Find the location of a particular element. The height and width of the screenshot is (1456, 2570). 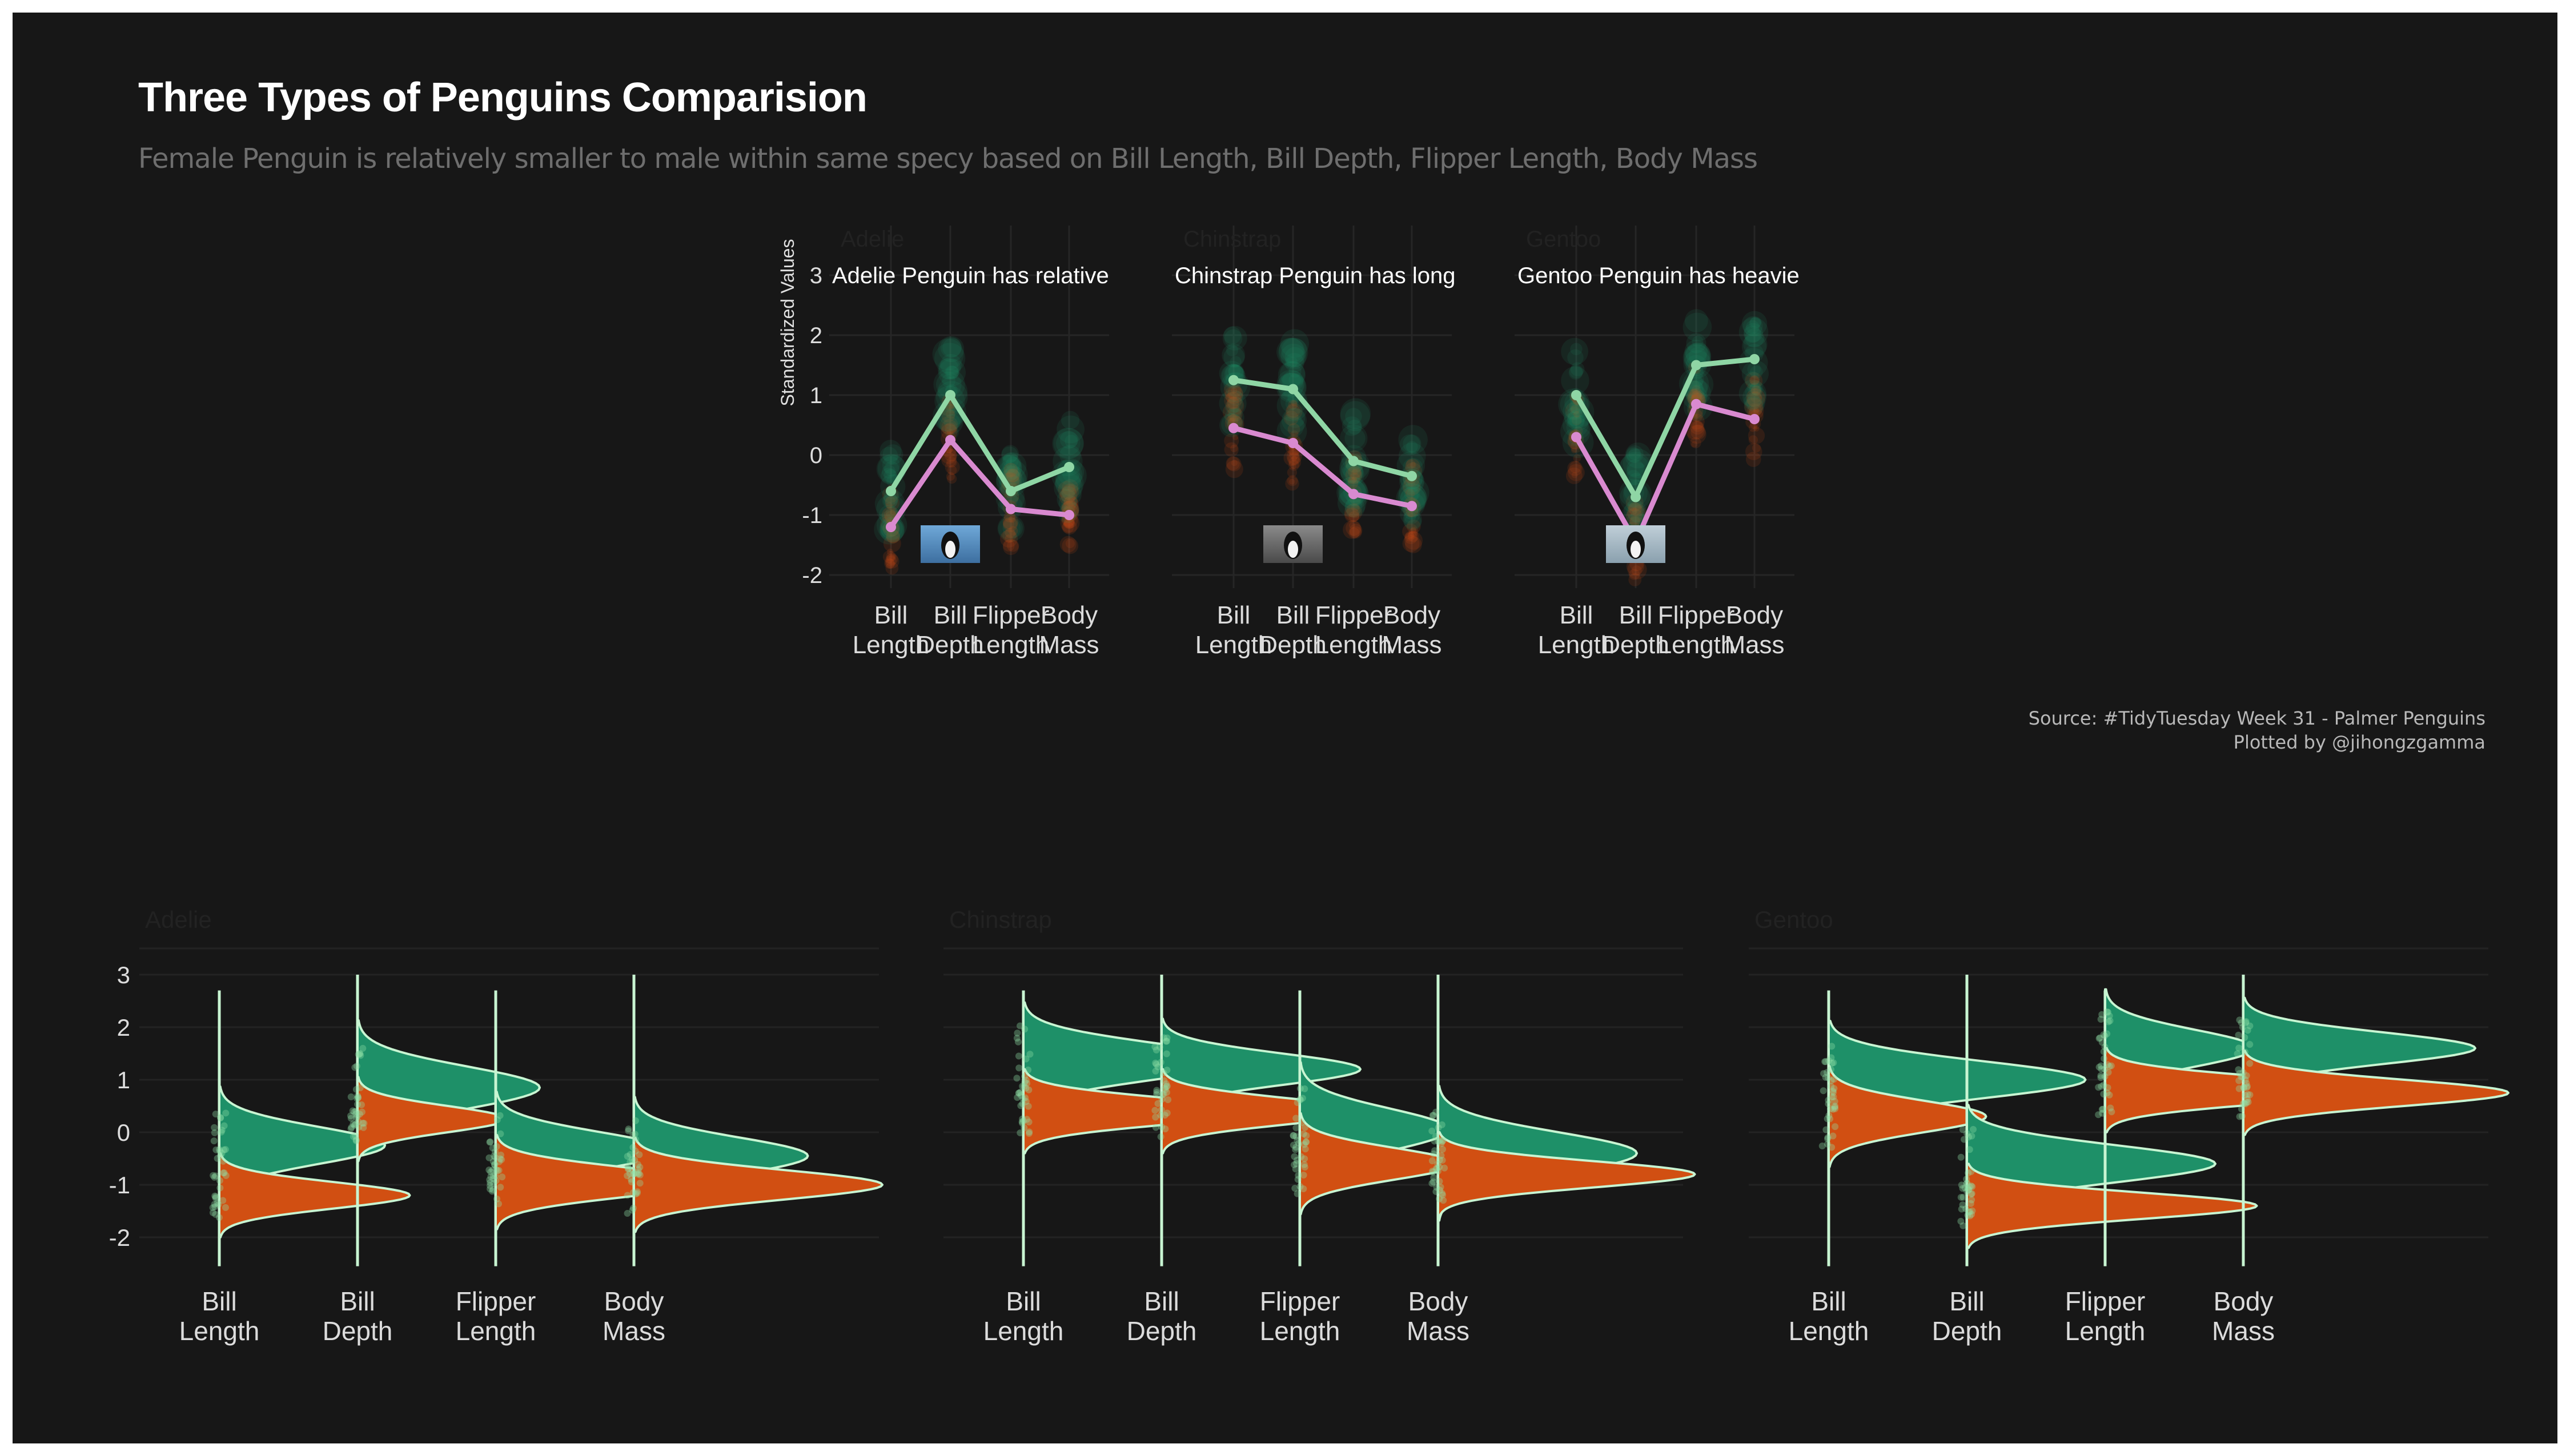

female-density is located at coordinates (2112, 1206).